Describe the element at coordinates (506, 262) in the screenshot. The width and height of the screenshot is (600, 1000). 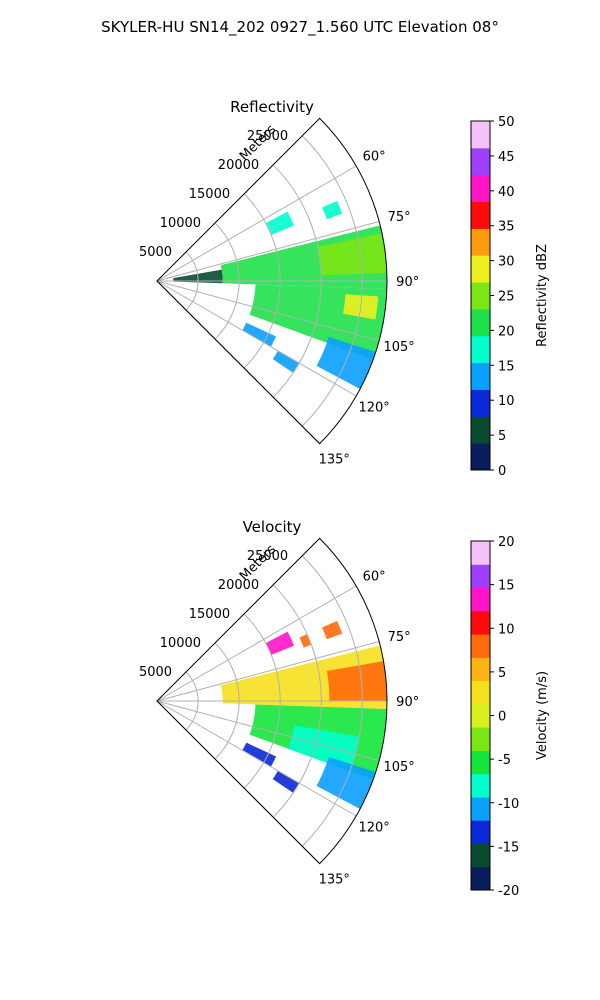
I see `colorbar-tick-label-30: 30` at that location.